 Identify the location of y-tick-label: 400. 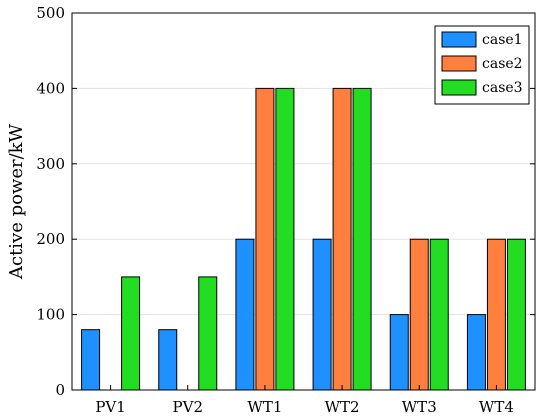
(50, 88).